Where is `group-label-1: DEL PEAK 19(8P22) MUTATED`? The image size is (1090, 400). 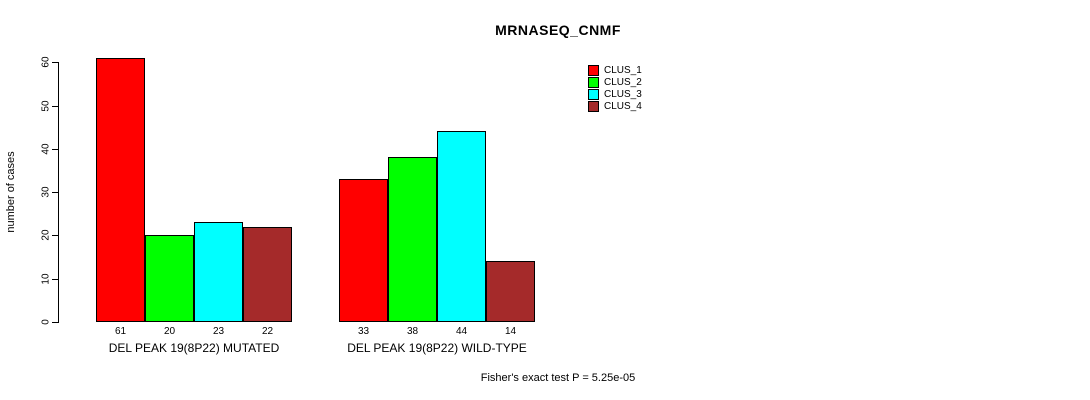
group-label-1: DEL PEAK 19(8P22) MUTATED is located at coordinates (194, 348).